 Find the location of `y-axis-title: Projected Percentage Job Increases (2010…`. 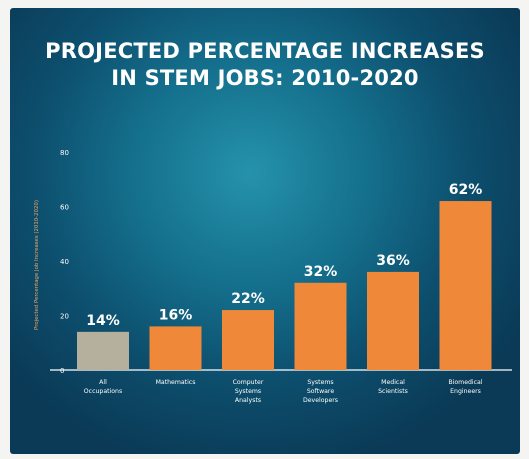

y-axis-title: Projected Percentage Job Increases (2010… is located at coordinates (37, 265).